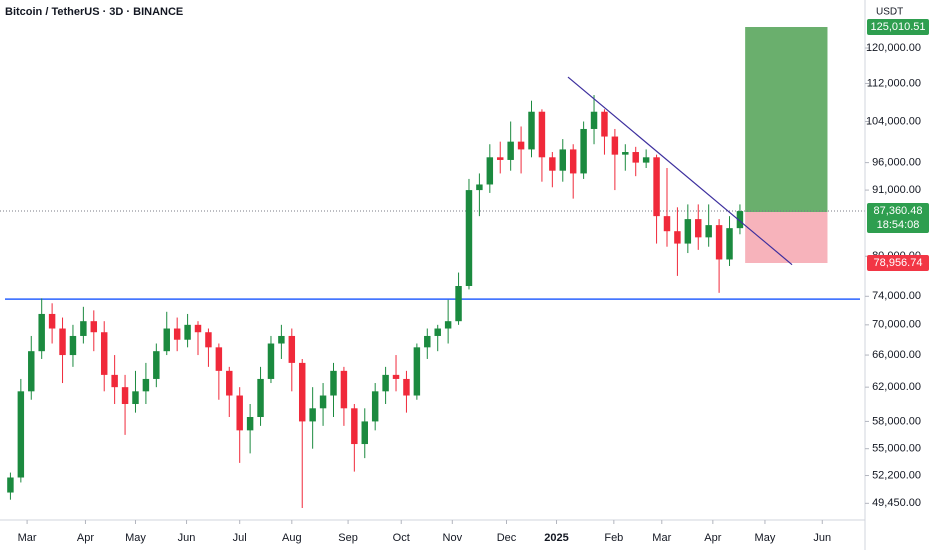 The image size is (932, 550). What do you see at coordinates (896, 190) in the screenshot?
I see `y-tick-label: 91,000.00` at bounding box center [896, 190].